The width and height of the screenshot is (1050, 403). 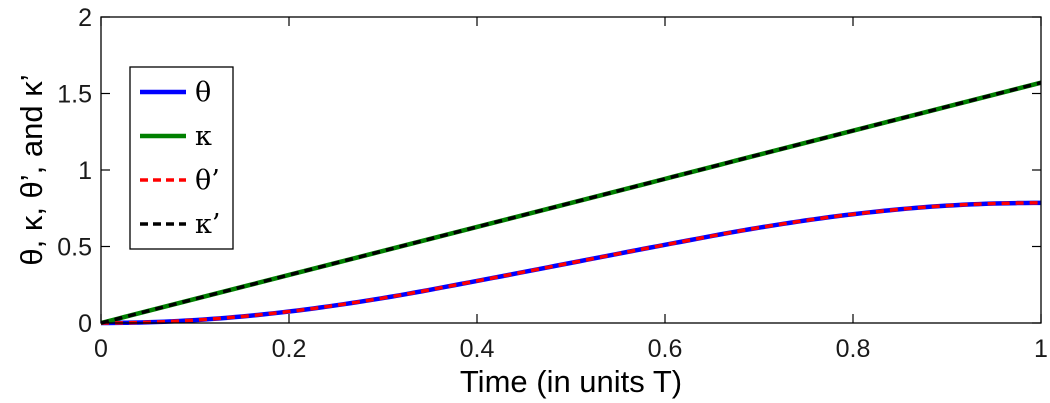 I want to click on legend-box, so click(x=181, y=158).